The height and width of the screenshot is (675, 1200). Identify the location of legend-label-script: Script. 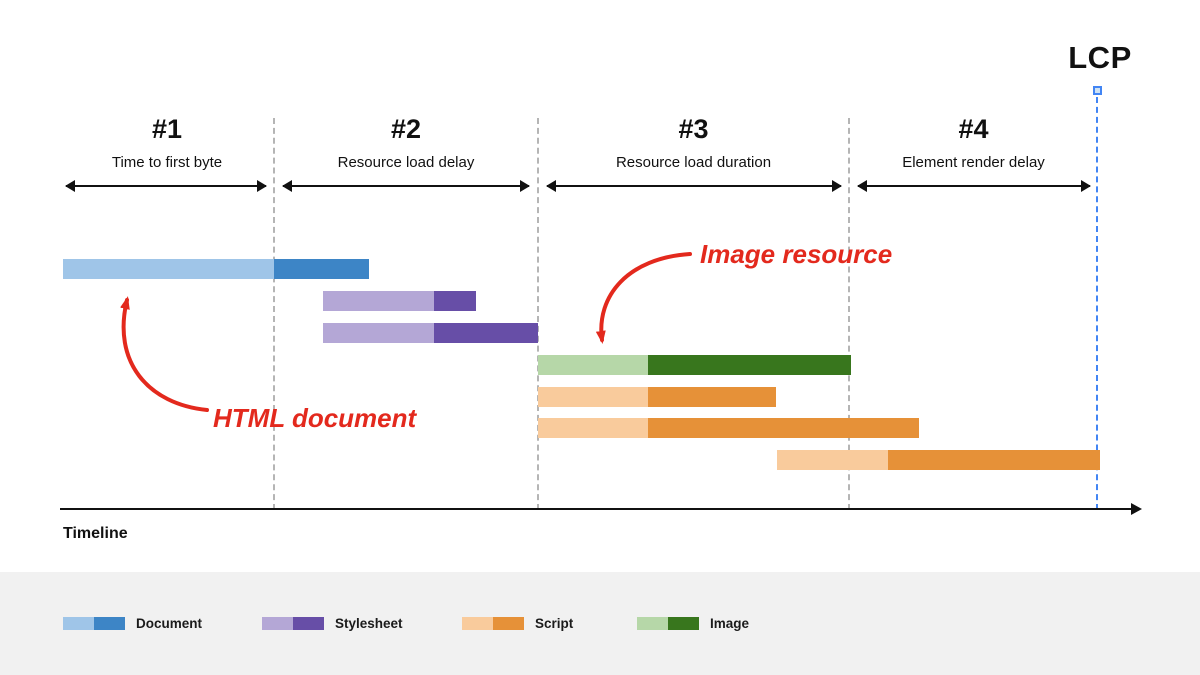
(554, 623).